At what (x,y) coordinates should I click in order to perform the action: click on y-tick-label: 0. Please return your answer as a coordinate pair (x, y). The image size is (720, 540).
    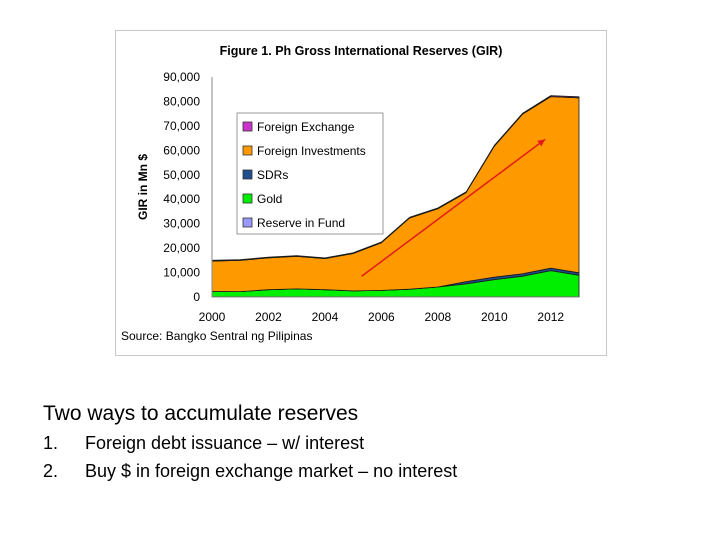
    Looking at the image, I should click on (196, 297).